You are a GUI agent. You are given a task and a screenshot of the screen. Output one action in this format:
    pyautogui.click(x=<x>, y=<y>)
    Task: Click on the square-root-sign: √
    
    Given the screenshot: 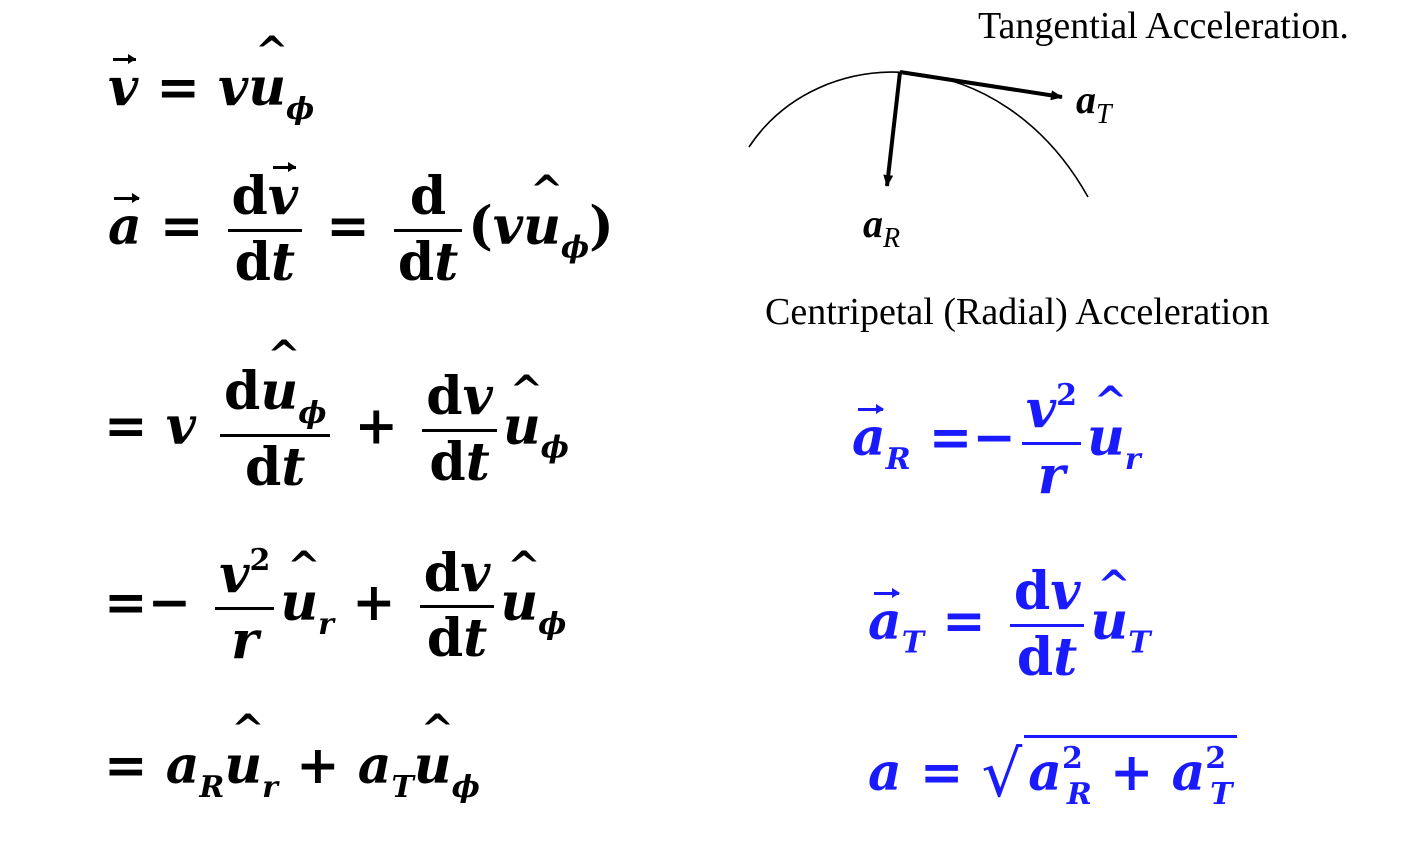 What is the action you would take?
    pyautogui.click(x=1002, y=775)
    